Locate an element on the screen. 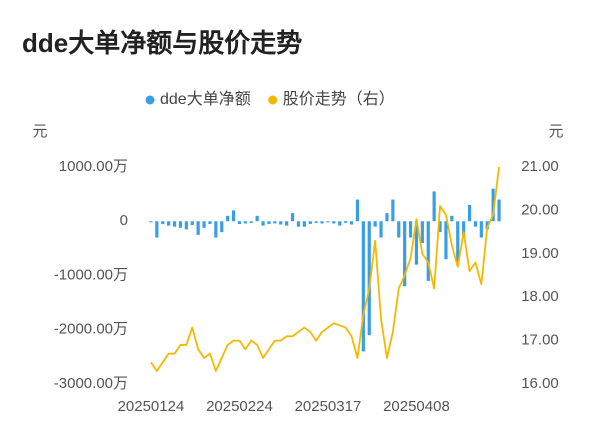 Image resolution: width=600 pixels, height=446 pixels. legend-label: dde大单净额 is located at coordinates (205, 99).